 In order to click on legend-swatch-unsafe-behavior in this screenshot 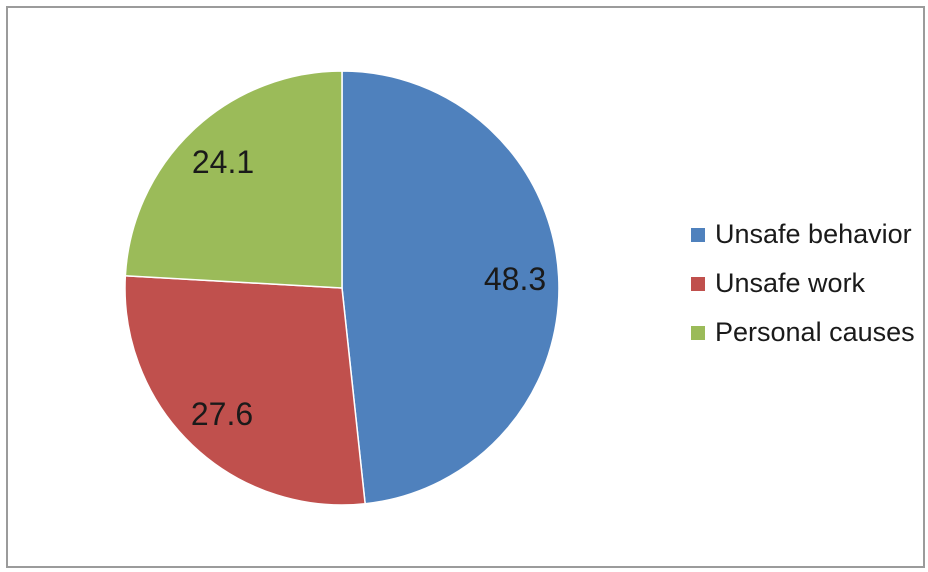, I will do `click(698, 234)`.